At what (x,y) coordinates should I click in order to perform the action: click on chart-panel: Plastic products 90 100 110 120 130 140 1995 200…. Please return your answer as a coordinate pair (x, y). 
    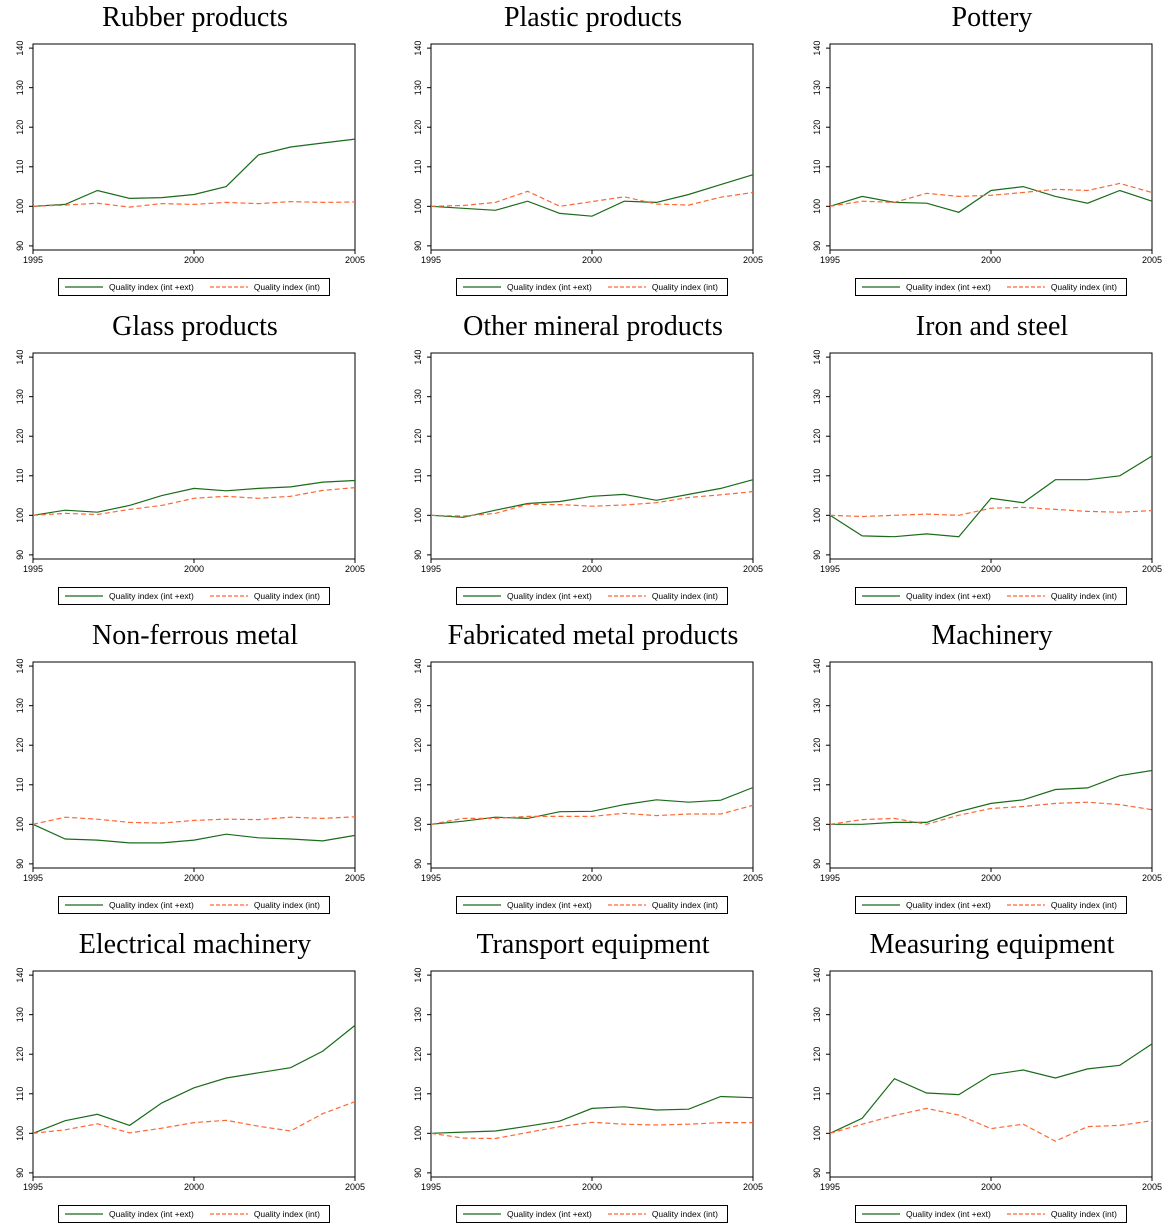
    Looking at the image, I should click on (593, 152).